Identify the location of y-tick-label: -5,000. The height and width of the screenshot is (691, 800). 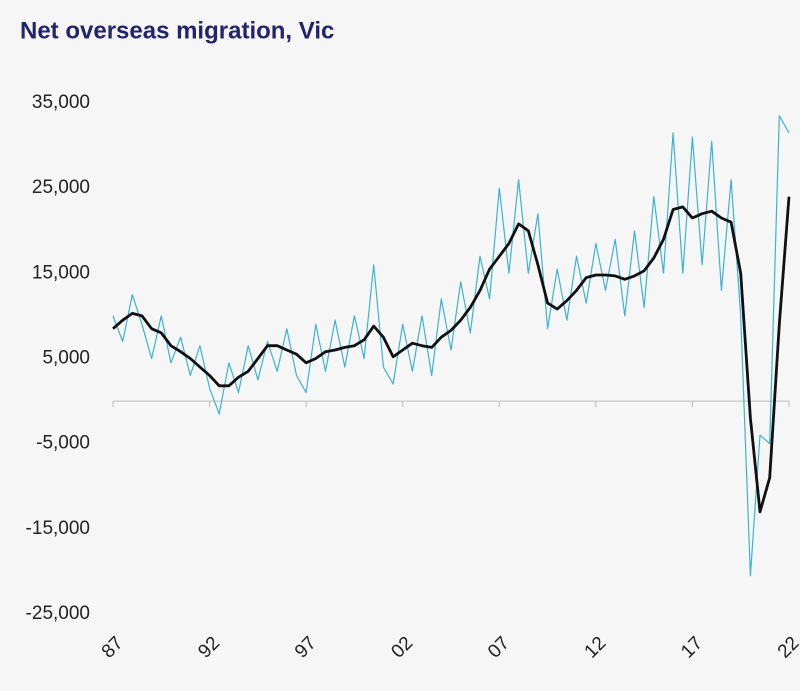
(63, 443).